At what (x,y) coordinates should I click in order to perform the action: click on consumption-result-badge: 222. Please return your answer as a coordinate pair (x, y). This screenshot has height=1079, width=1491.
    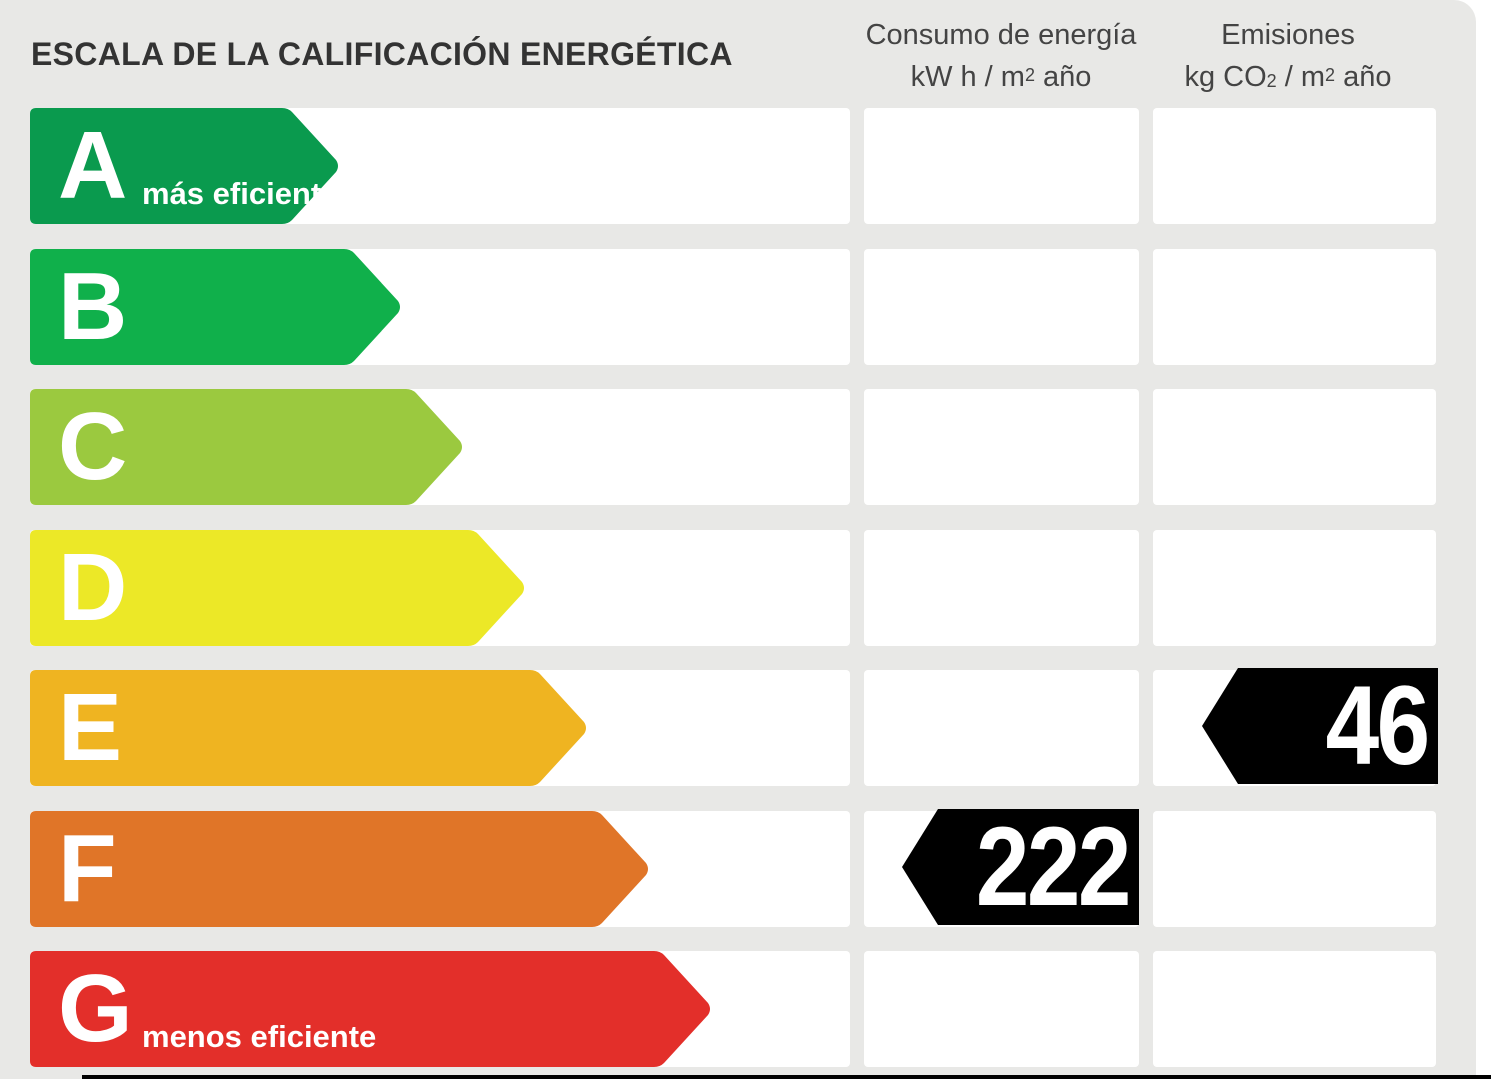
    Looking at the image, I should click on (1020, 867).